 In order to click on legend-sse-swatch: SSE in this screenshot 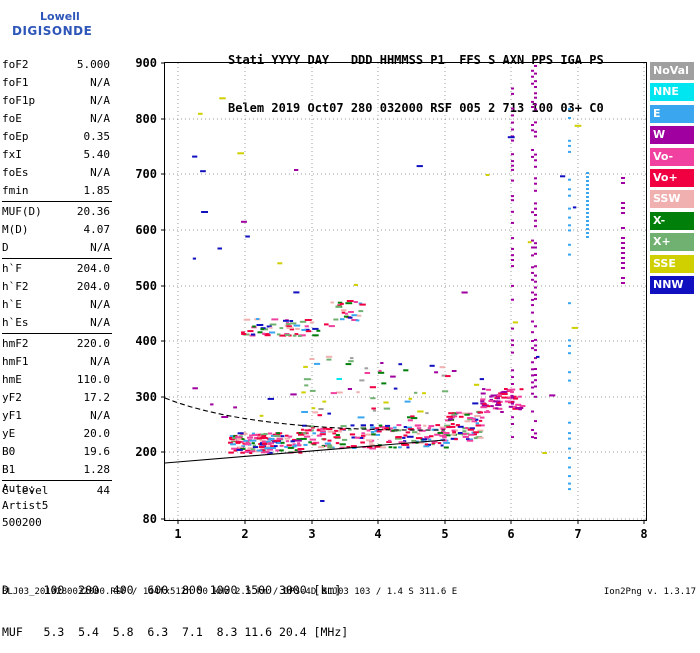, I will do `click(672, 263)`.